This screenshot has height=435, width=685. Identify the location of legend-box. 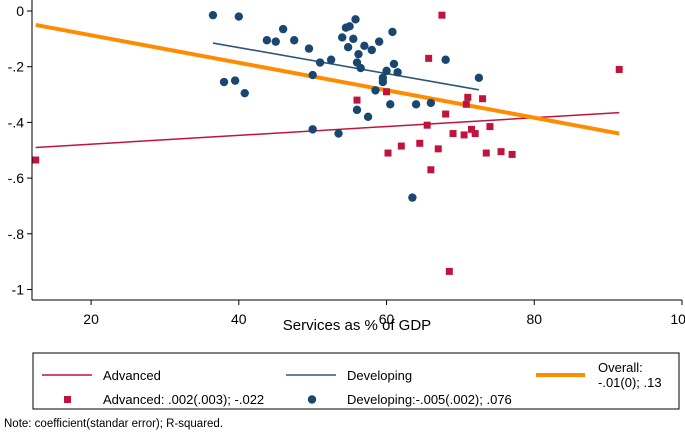
(356, 381).